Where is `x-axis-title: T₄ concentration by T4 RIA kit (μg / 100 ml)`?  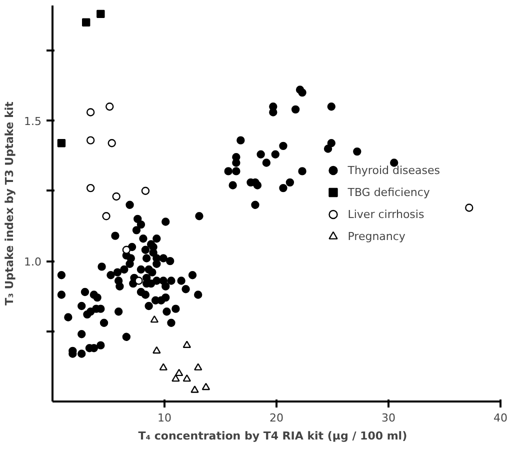 x-axis-title: T₄ concentration by T4 RIA kit (μg / 100 ml) is located at coordinates (273, 436).